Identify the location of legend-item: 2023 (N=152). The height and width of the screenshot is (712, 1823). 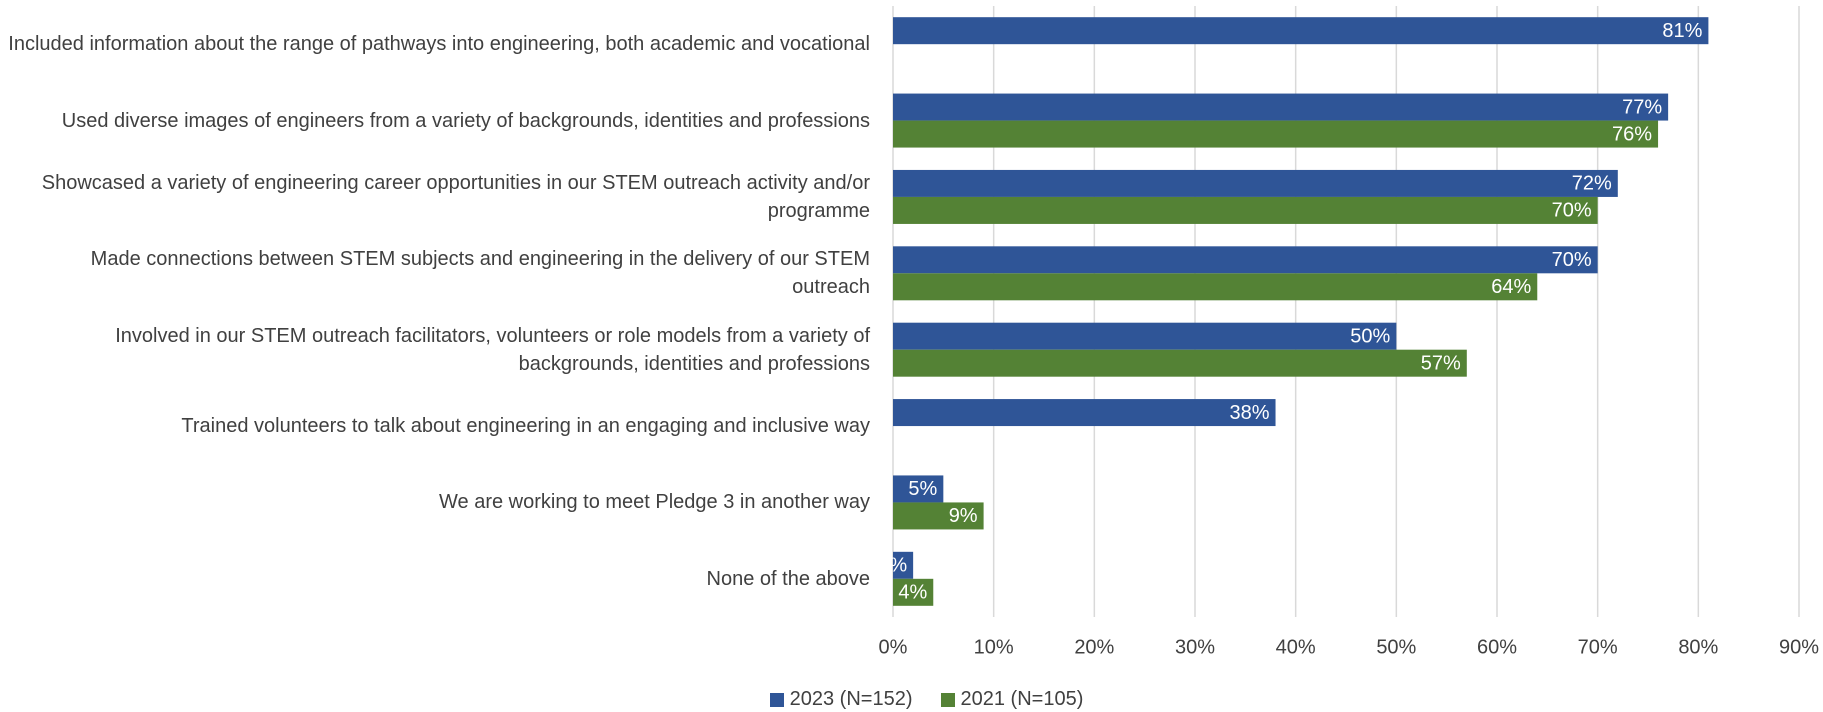
(841, 699).